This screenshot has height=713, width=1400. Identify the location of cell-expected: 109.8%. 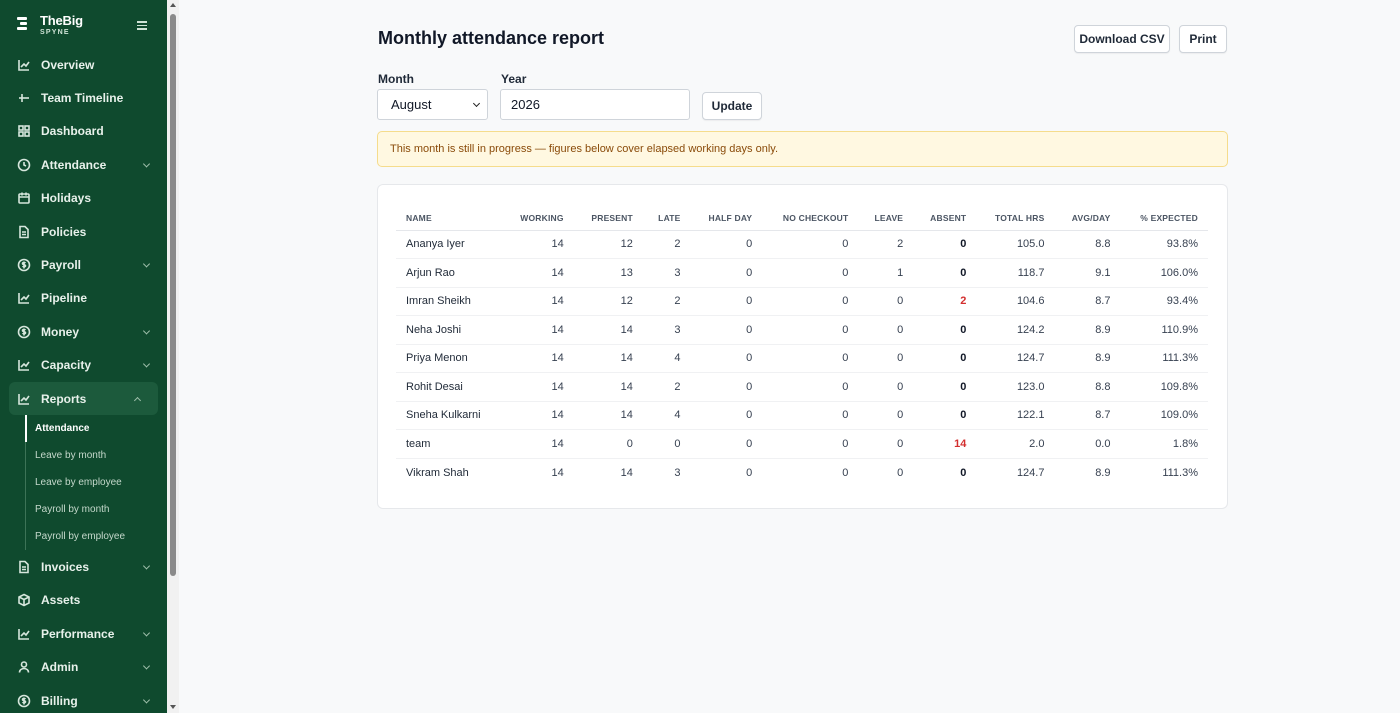
(1164, 387).